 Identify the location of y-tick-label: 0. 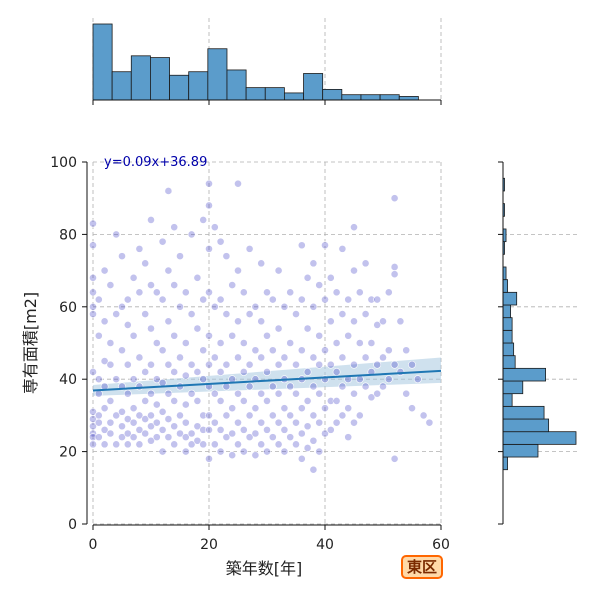
(72, 525).